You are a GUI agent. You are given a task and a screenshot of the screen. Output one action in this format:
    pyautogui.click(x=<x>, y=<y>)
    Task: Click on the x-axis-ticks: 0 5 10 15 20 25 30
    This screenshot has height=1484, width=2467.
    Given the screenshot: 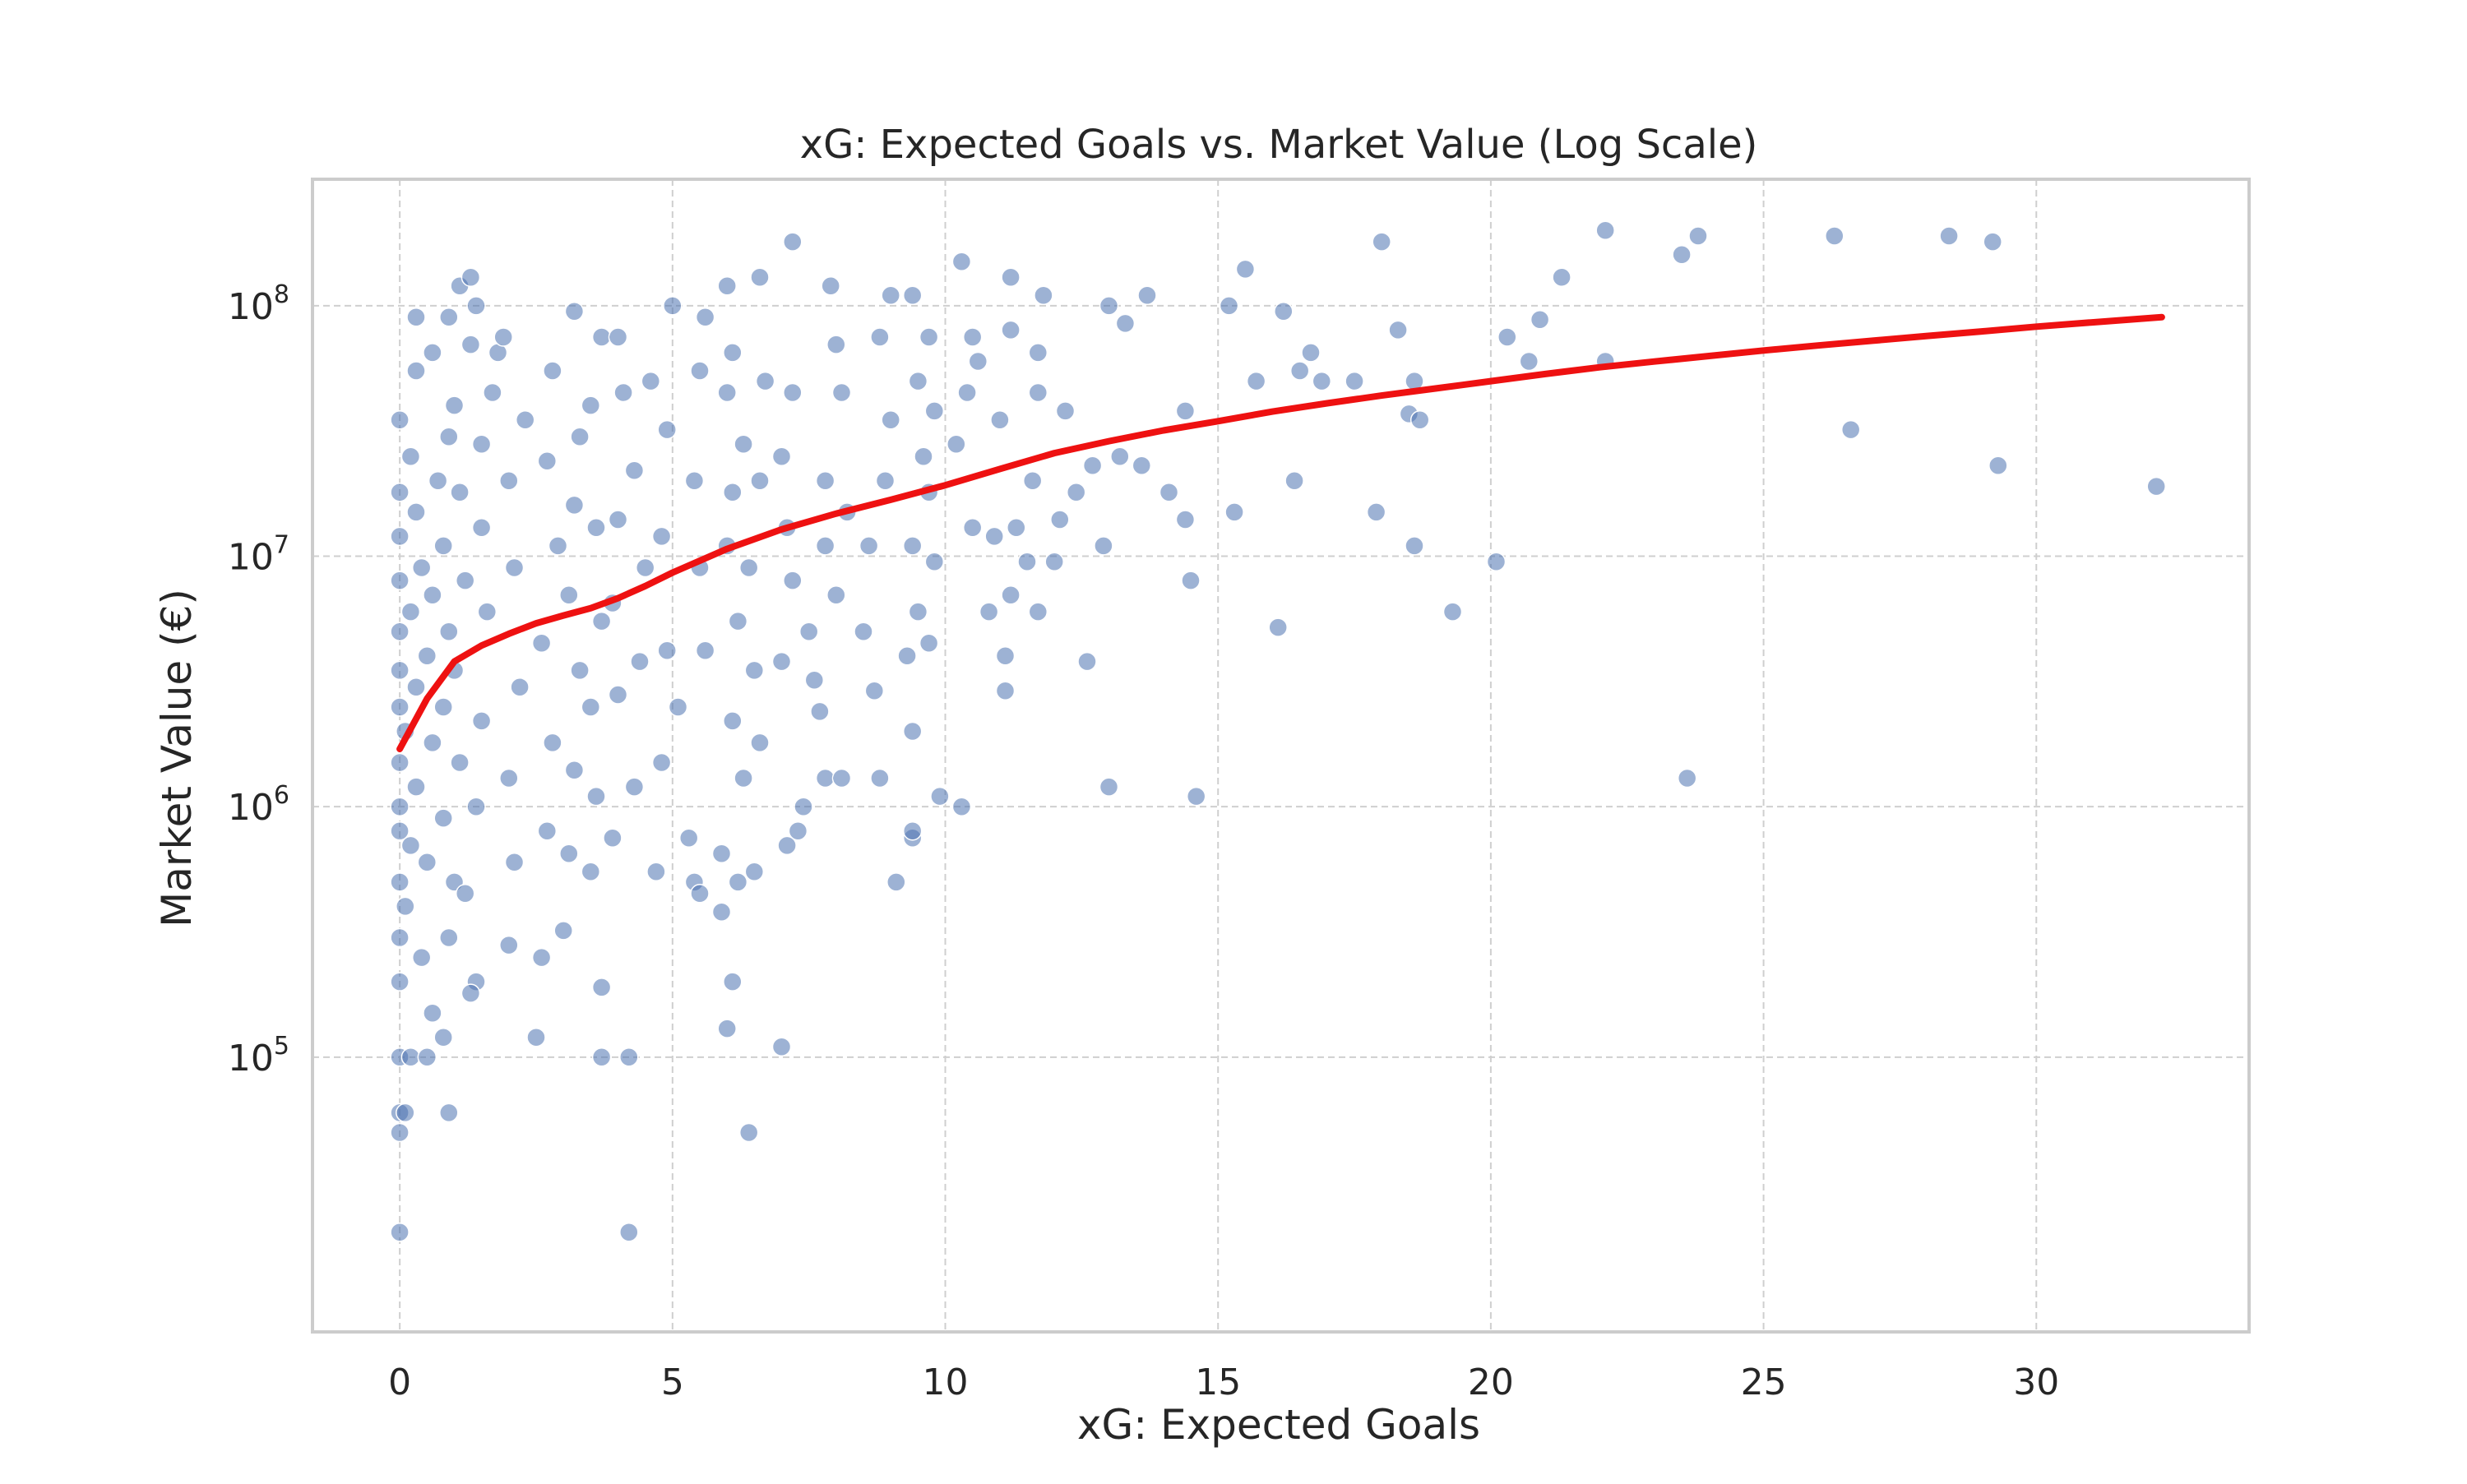 What is the action you would take?
    pyautogui.click(x=1223, y=1382)
    